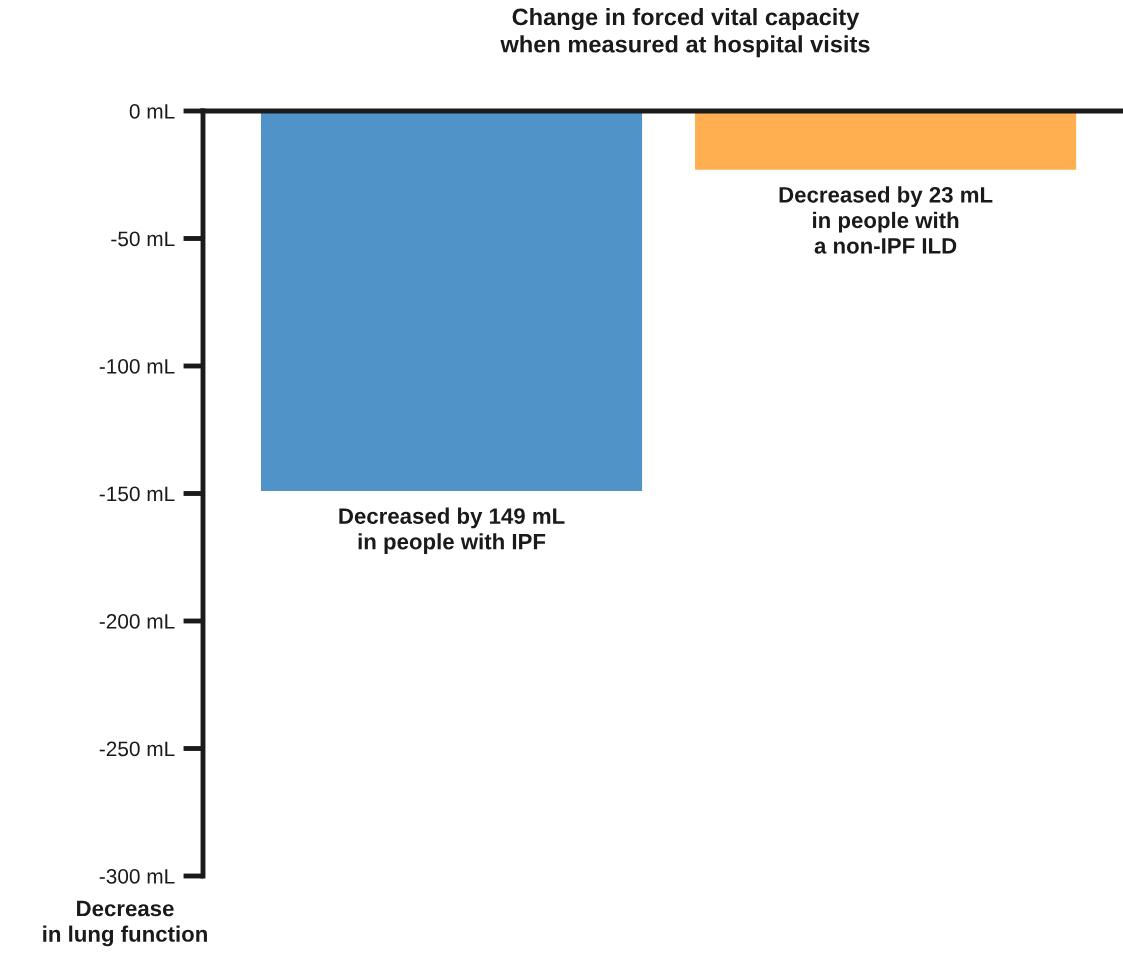  Describe the element at coordinates (452, 530) in the screenshot. I see `data-label: Decreased by 149 mL in people with IPF` at that location.